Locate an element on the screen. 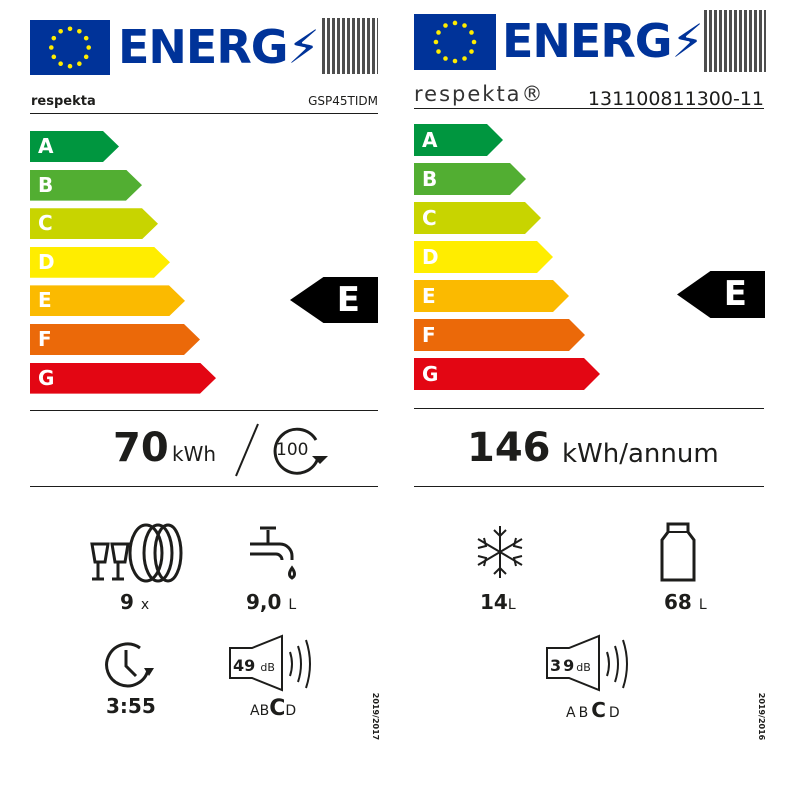  place-settings-unit: x is located at coordinates (145, 605).